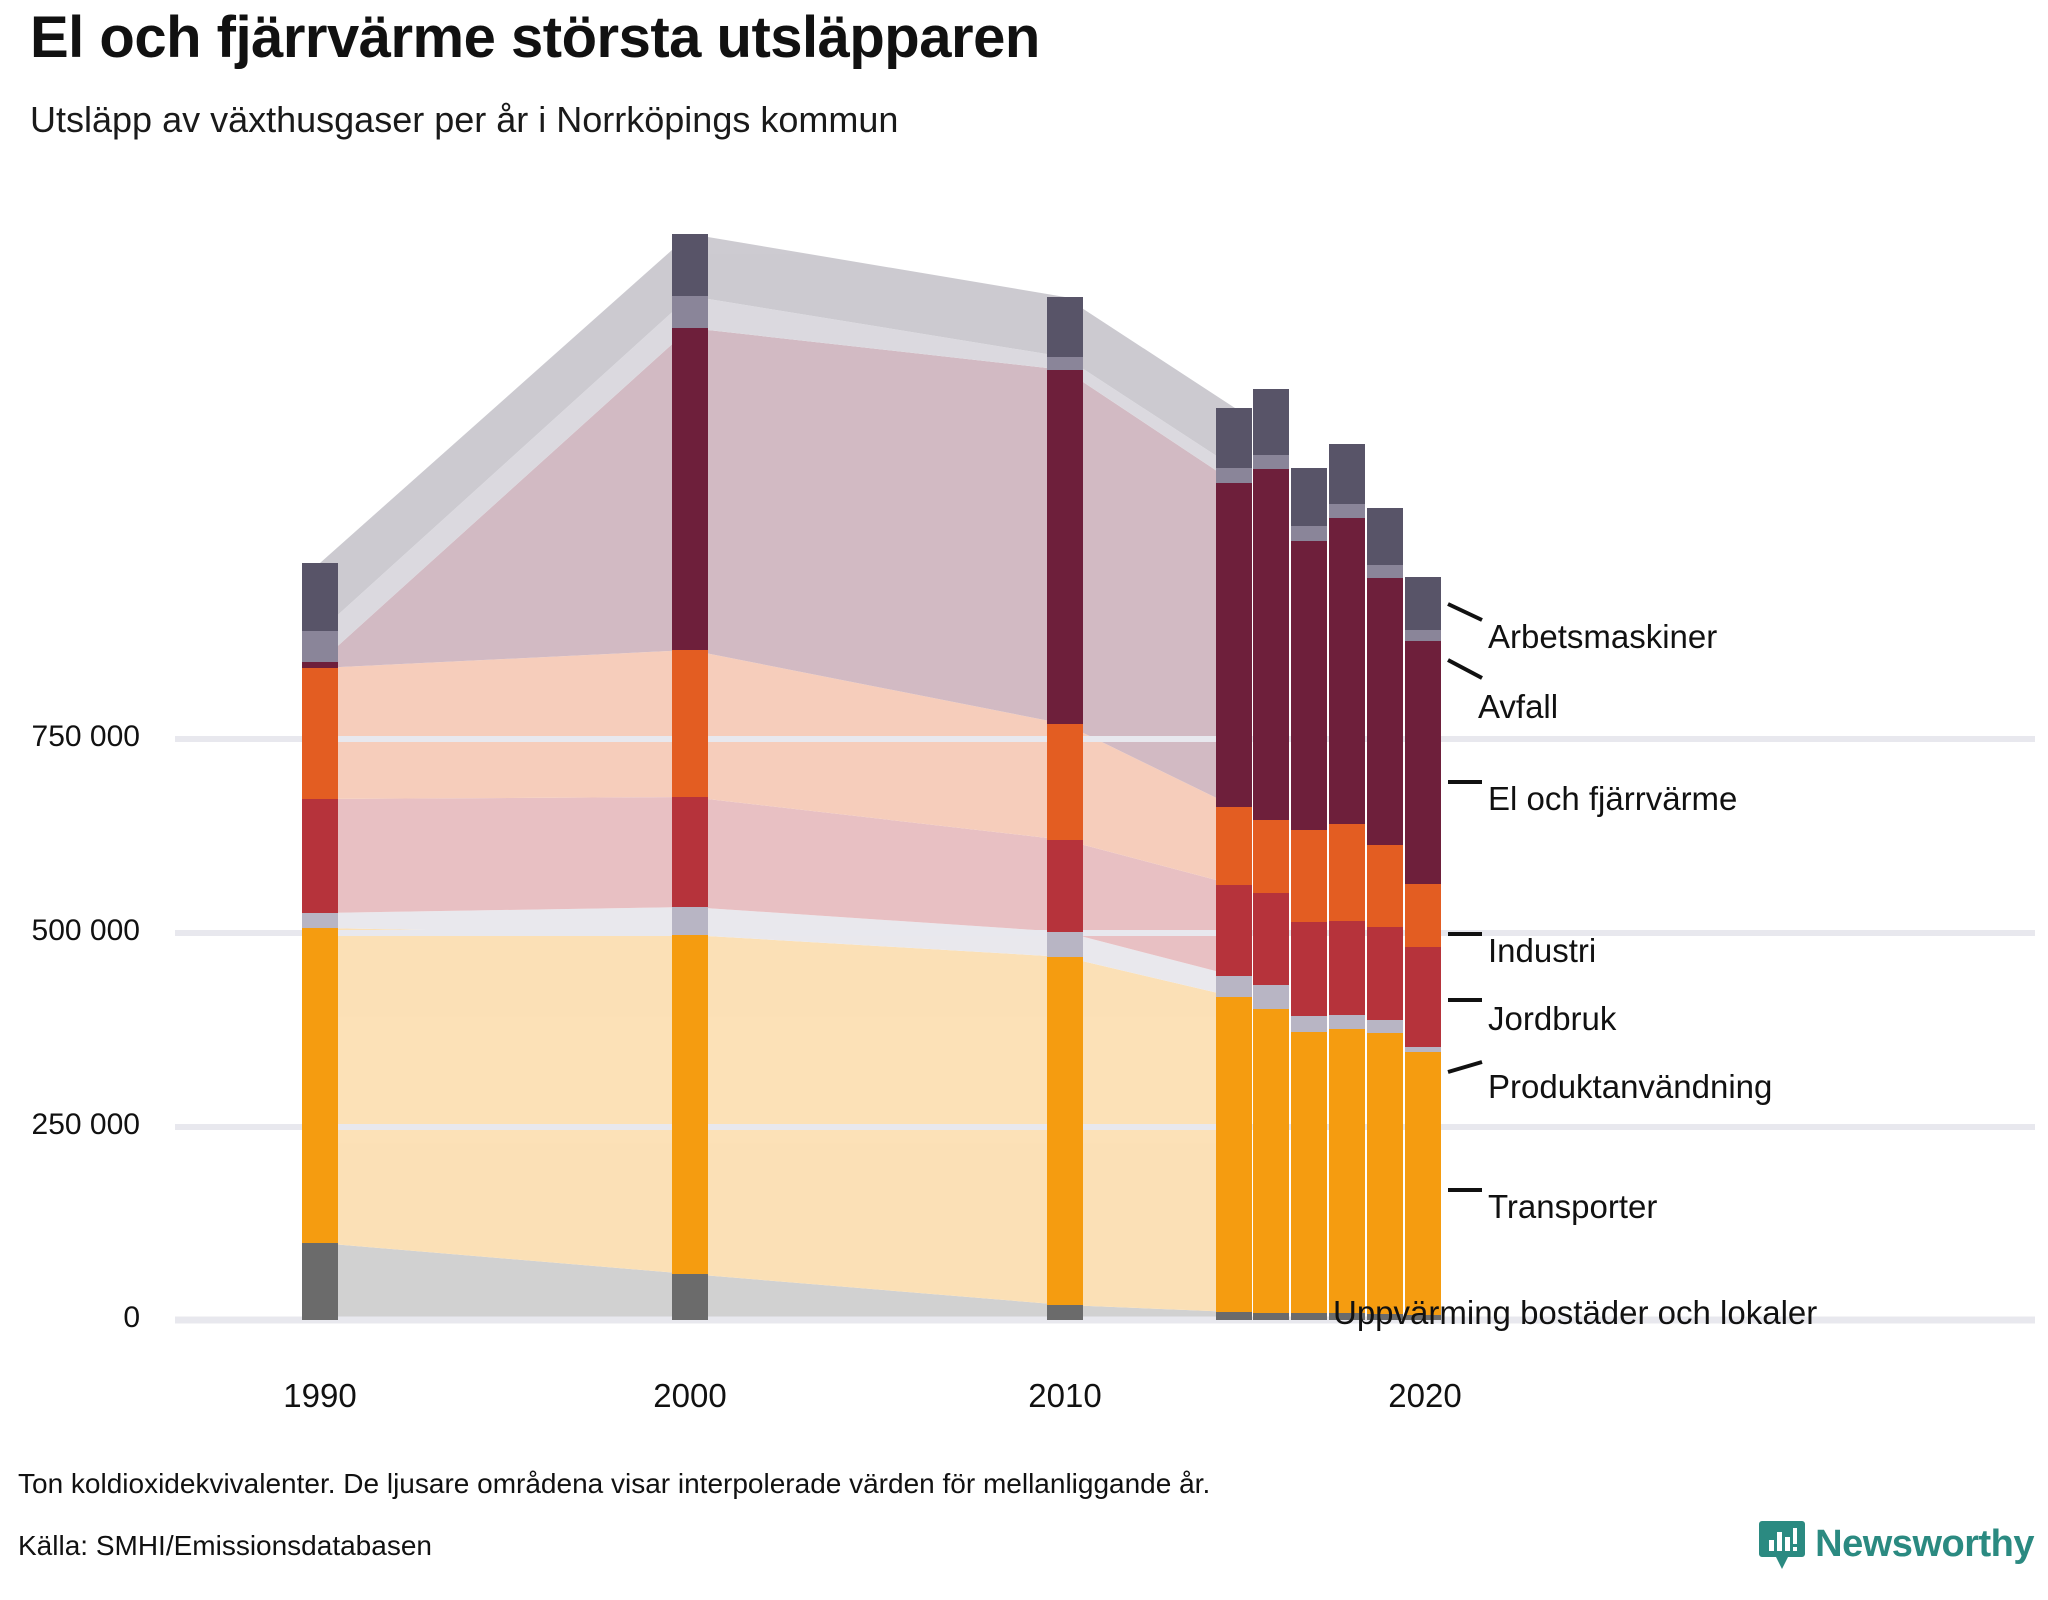  I want to click on bar-group-2015, so click(1234, 864).